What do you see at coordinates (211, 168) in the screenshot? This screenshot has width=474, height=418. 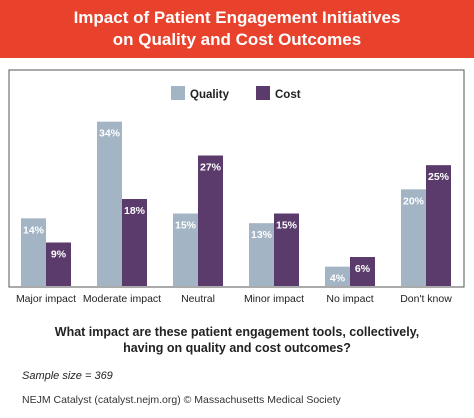 I see `data-label-cost-2: 27%` at bounding box center [211, 168].